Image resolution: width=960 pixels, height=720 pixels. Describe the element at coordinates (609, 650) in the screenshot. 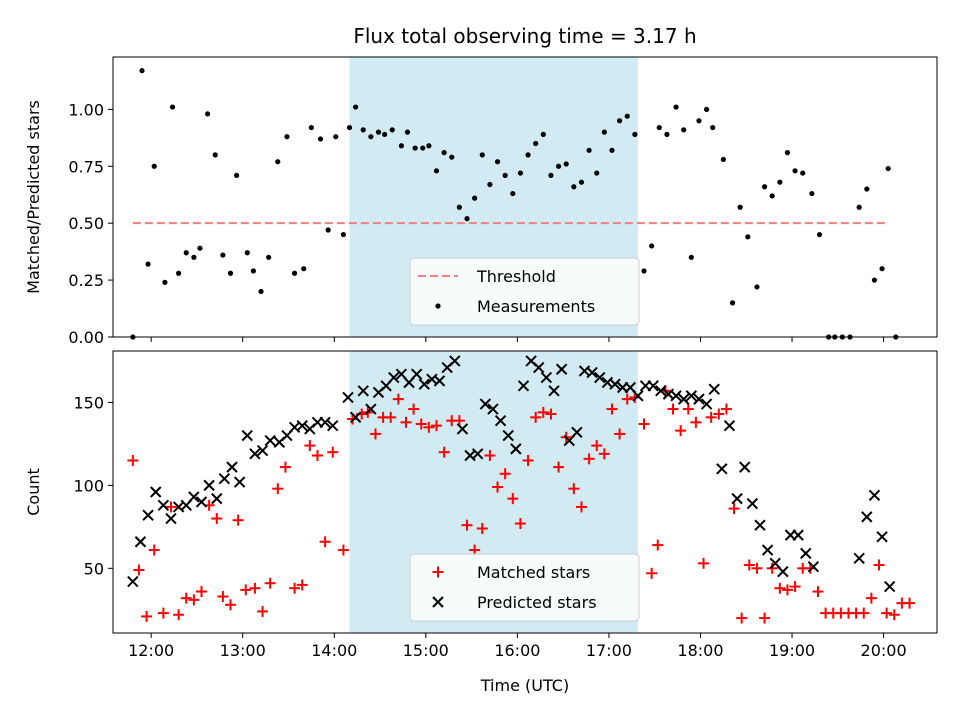

I see `x-tick-label: 17:00` at that location.